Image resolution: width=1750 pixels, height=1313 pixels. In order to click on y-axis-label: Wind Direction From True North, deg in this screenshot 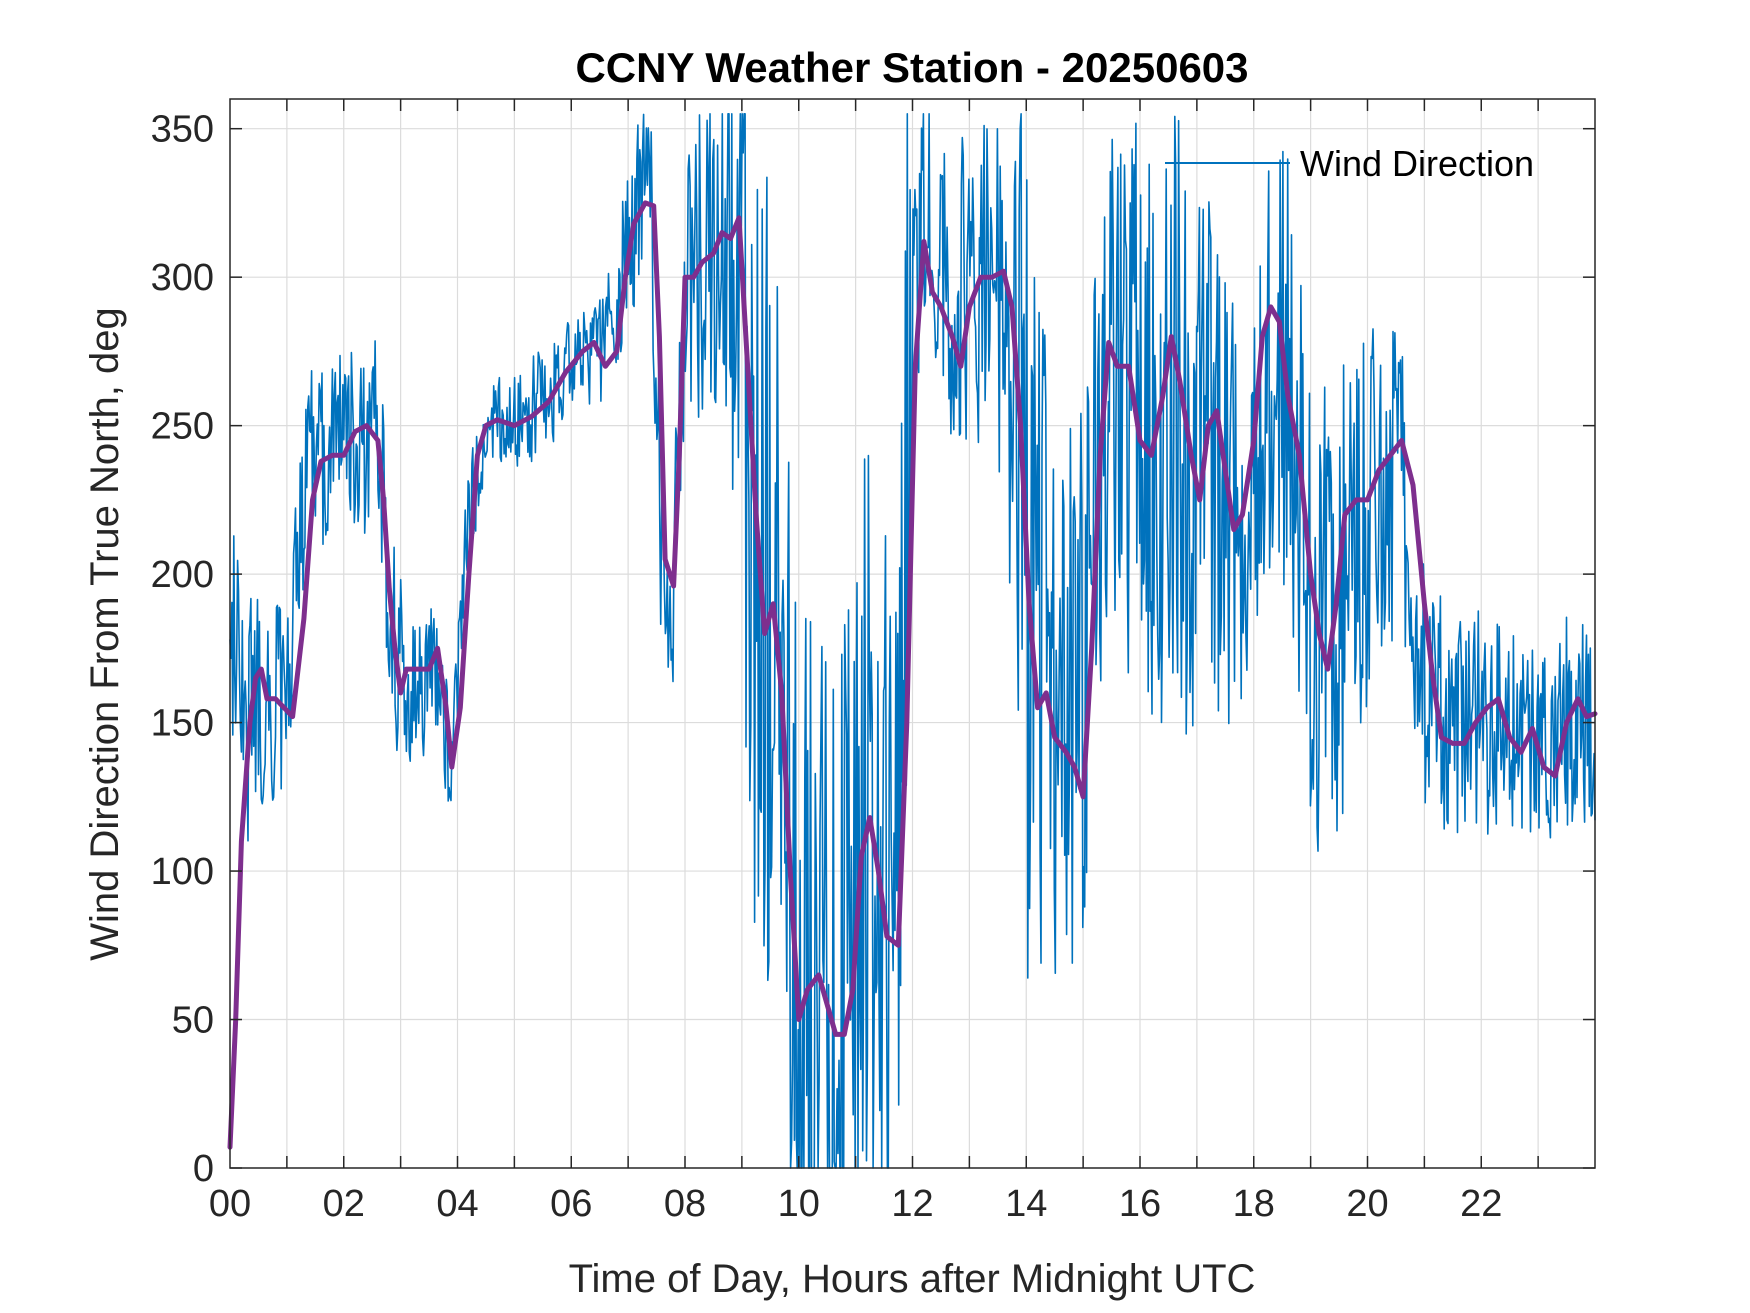, I will do `click(105, 634)`.